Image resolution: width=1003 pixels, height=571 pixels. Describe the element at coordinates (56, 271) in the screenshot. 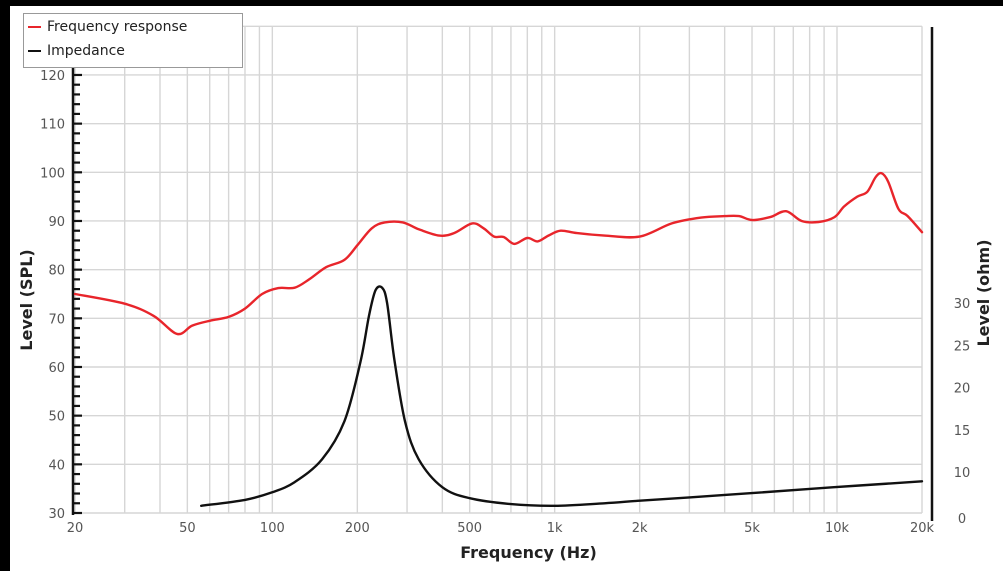

I see `y-tick-label: 80` at that location.